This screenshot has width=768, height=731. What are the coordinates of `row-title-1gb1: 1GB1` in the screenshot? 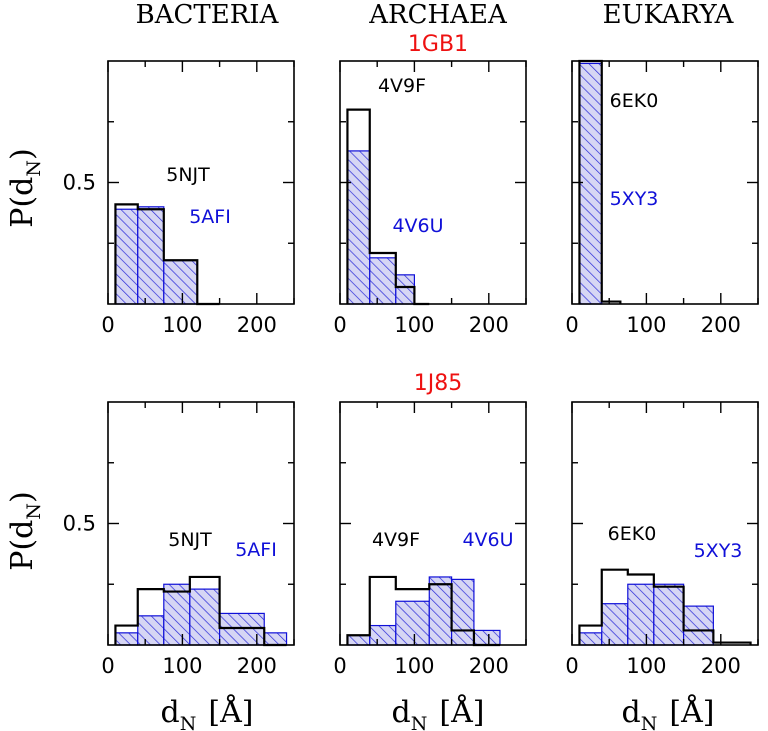 It's located at (438, 44).